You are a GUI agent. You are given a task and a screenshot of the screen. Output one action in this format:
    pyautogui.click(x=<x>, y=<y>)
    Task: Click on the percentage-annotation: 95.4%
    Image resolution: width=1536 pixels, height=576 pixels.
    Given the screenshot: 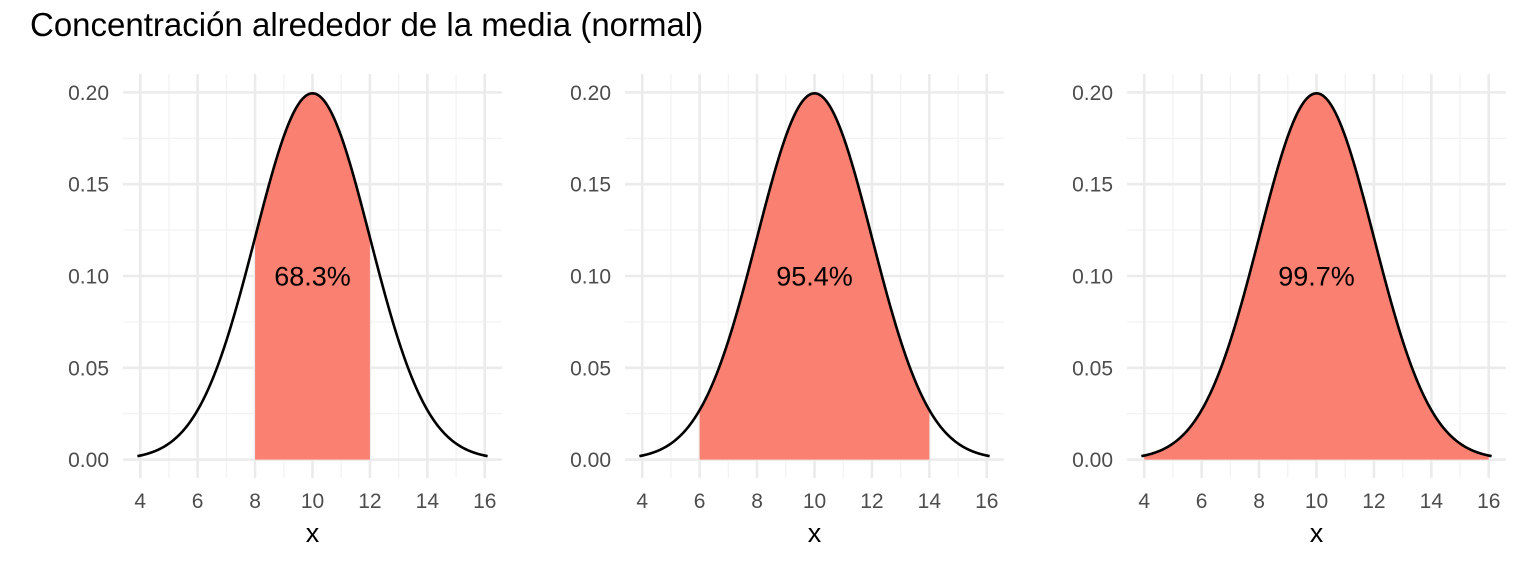 What is the action you would take?
    pyautogui.click(x=814, y=277)
    